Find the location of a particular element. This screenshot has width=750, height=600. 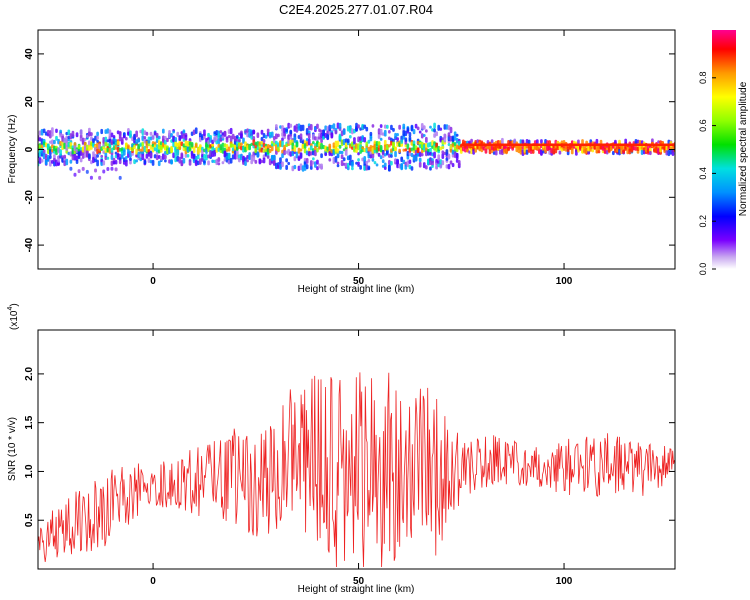

snr-y-tick-label: 0.5 is located at coordinates (29, 520).